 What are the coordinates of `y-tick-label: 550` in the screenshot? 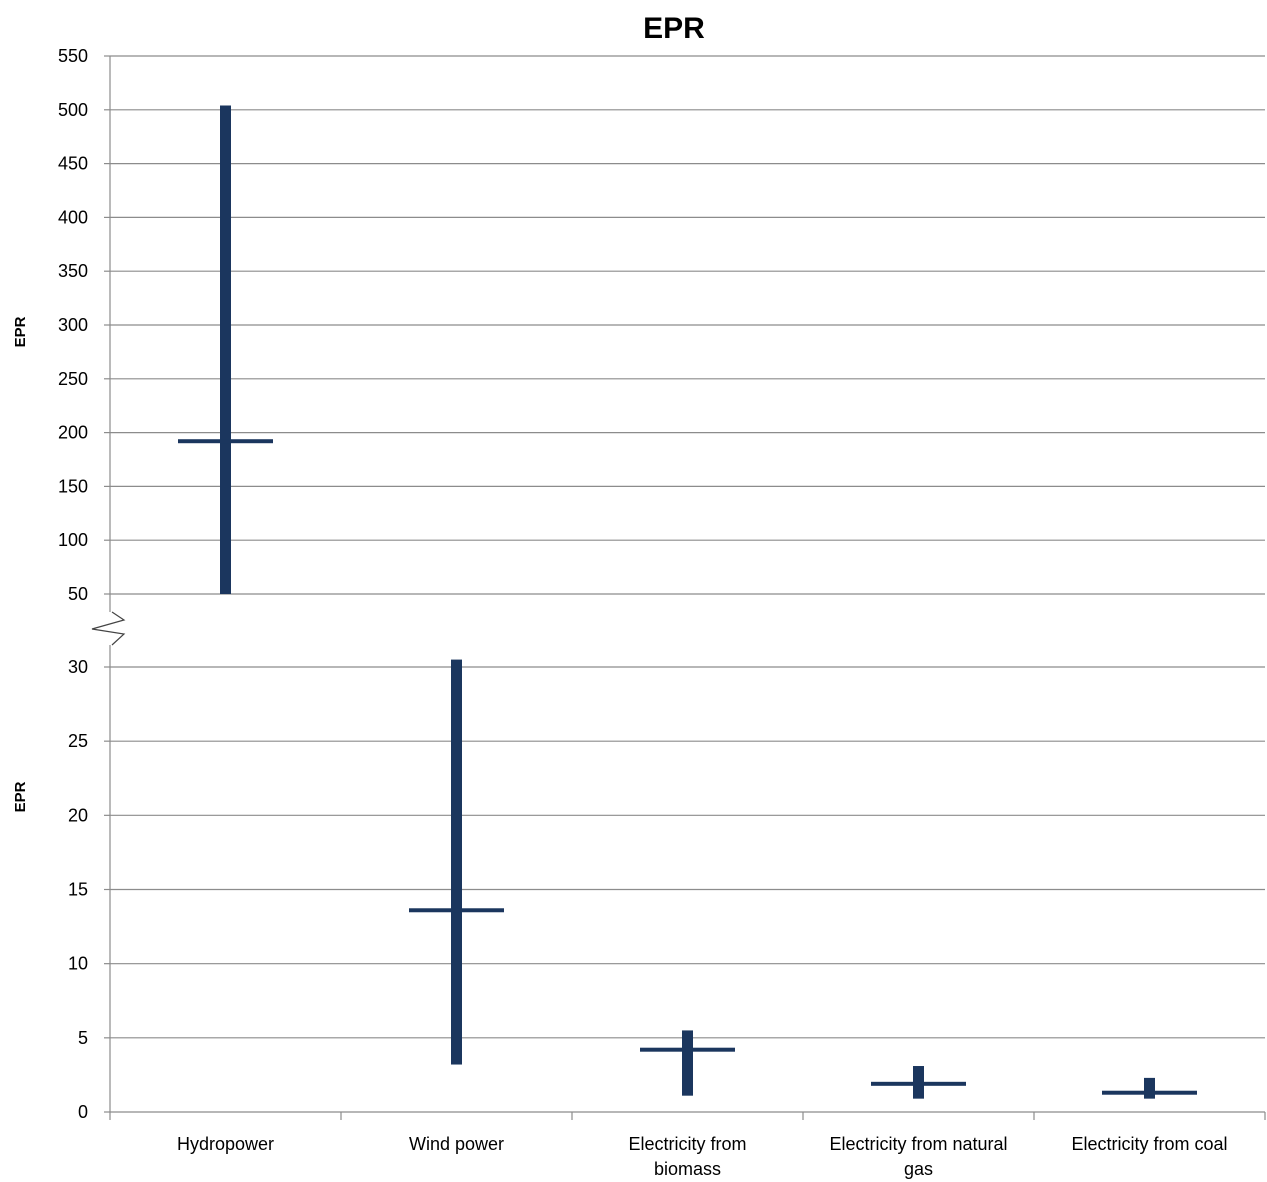 It's located at (73, 56).